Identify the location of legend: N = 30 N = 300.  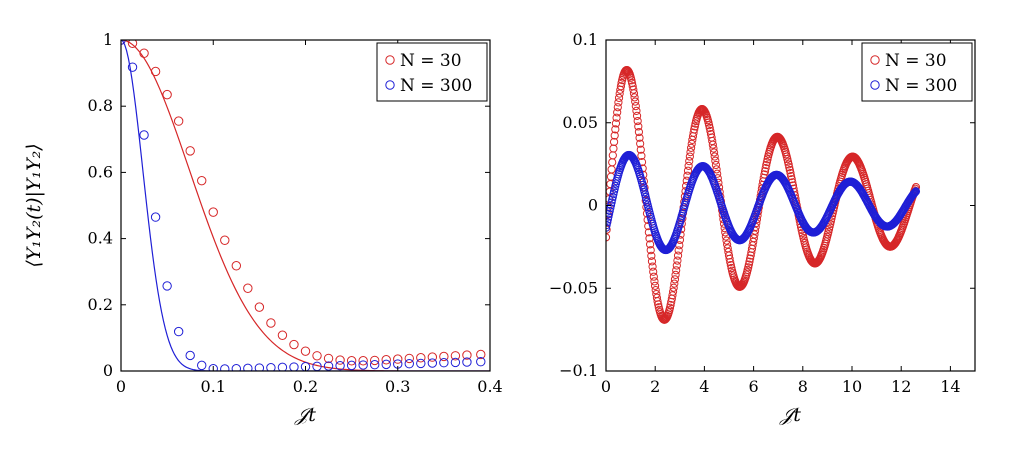
(432, 72).